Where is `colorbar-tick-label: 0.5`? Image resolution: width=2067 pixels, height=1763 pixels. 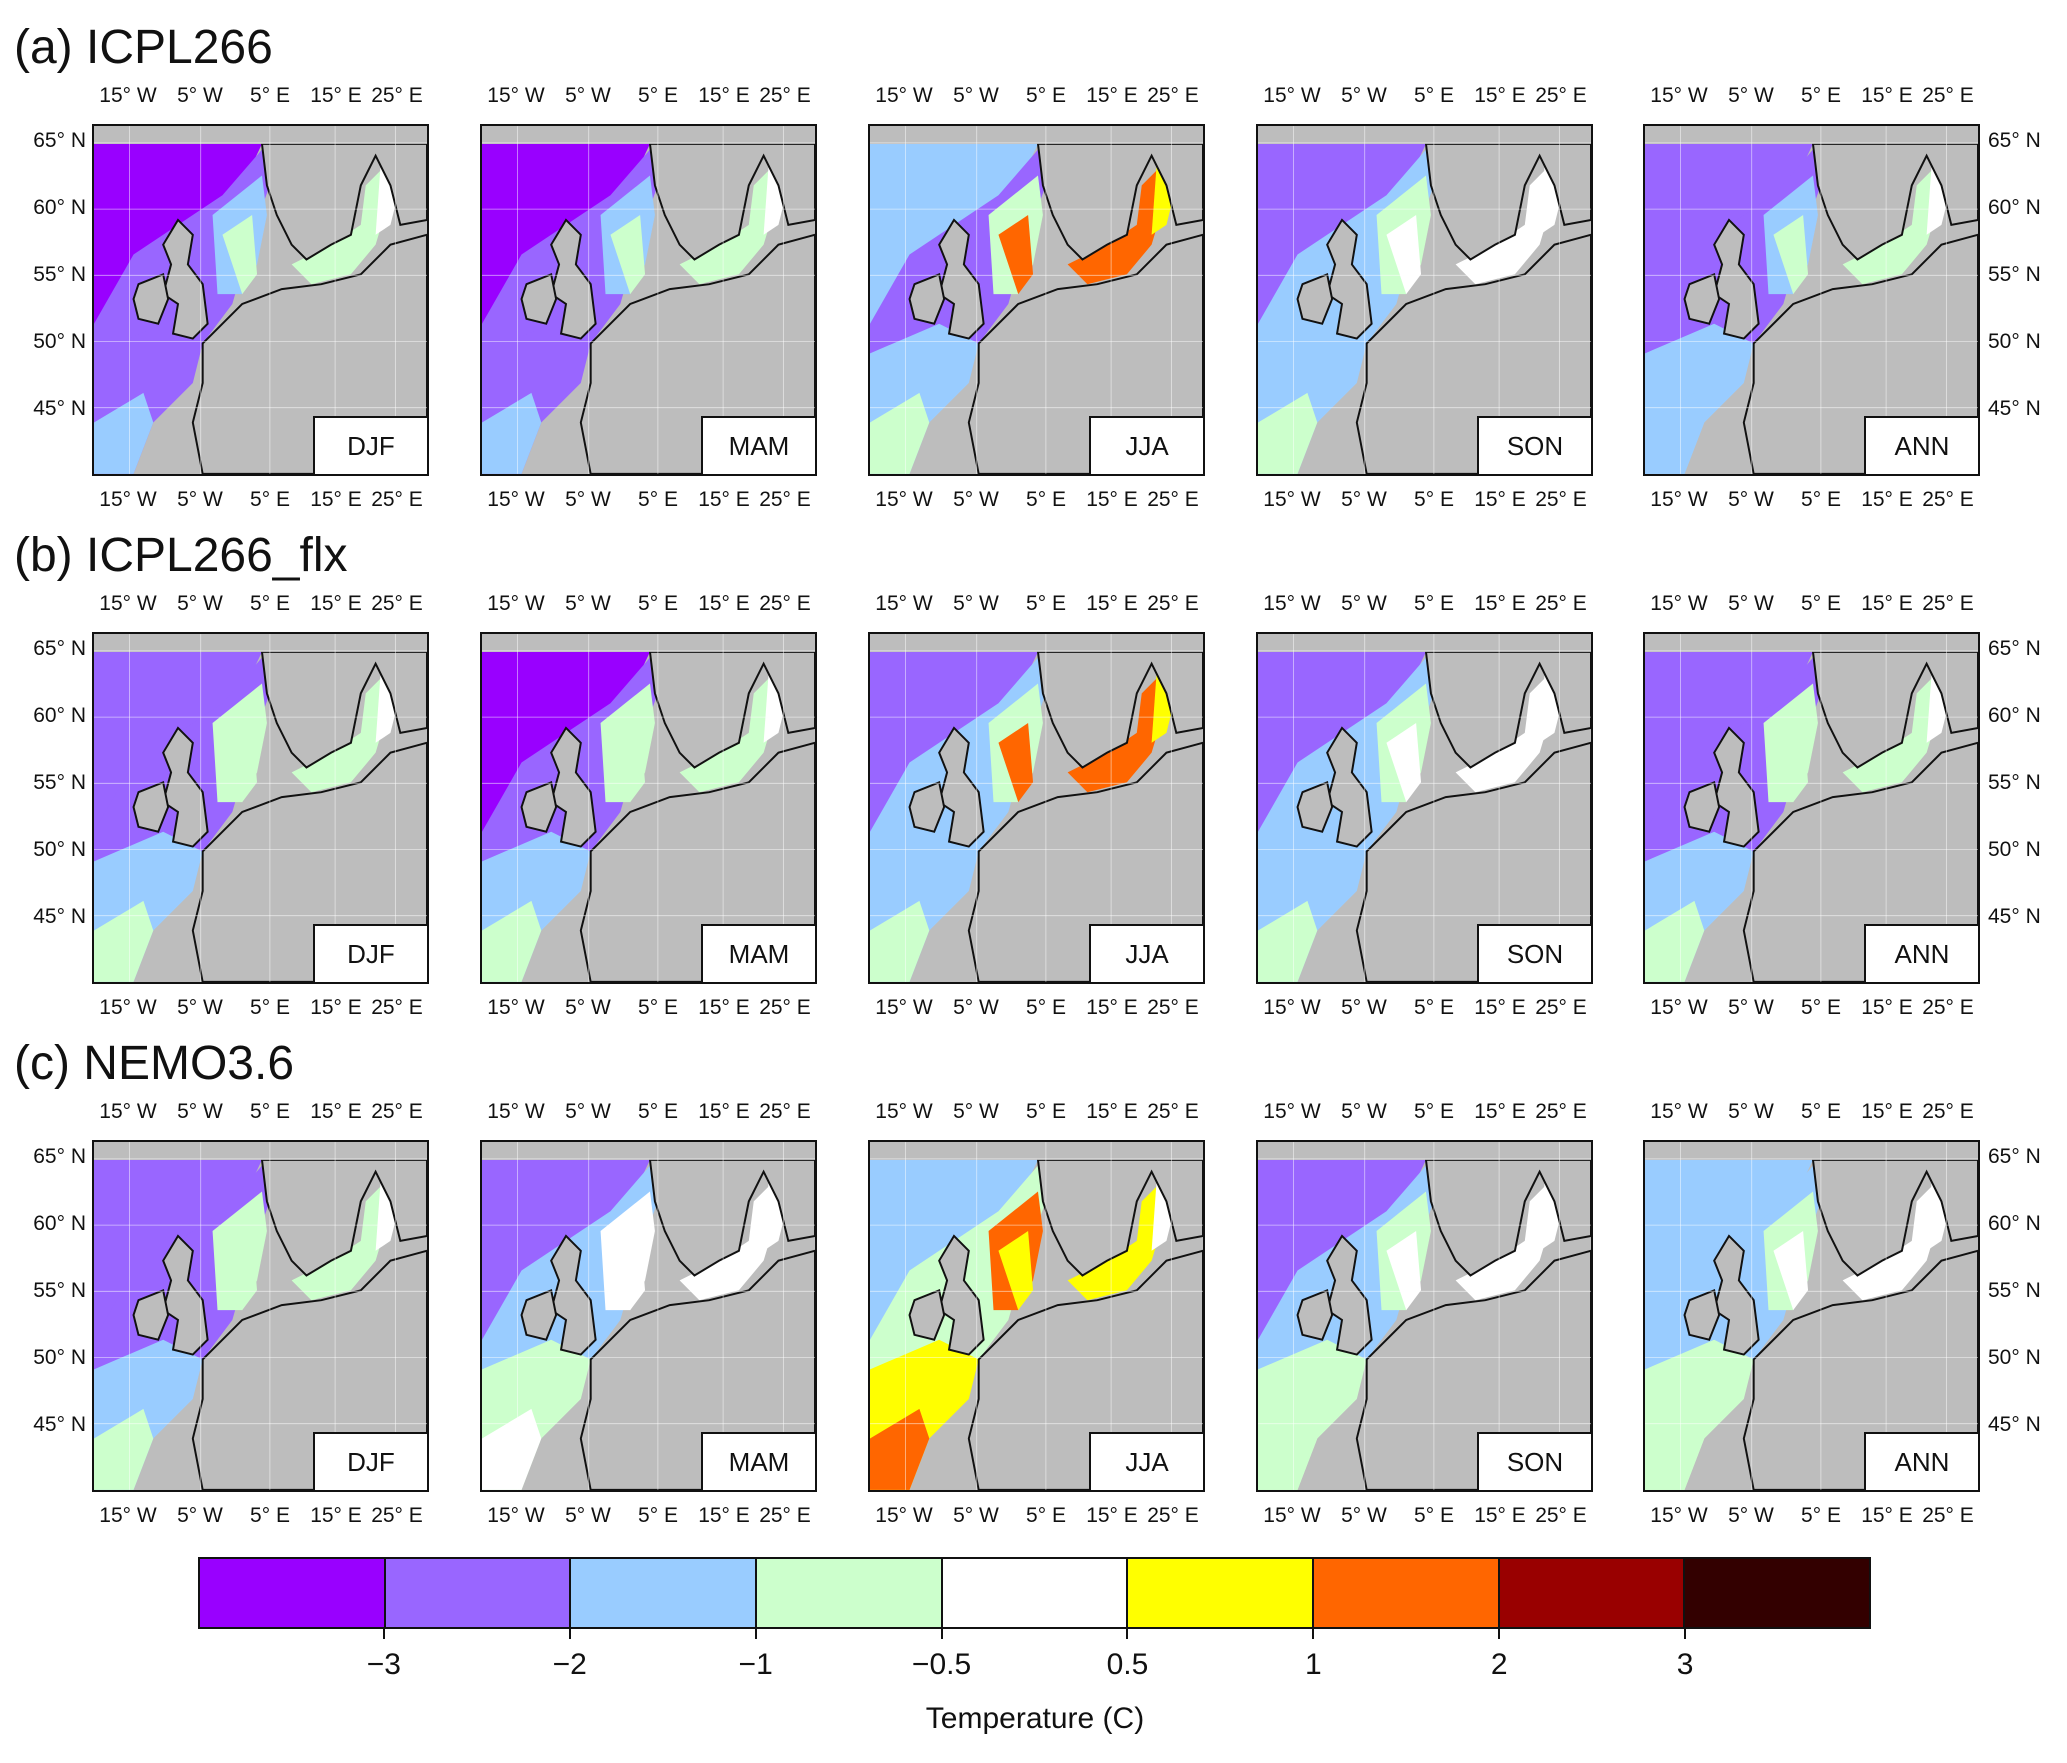
colorbar-tick-label: 0.5 is located at coordinates (1127, 1664).